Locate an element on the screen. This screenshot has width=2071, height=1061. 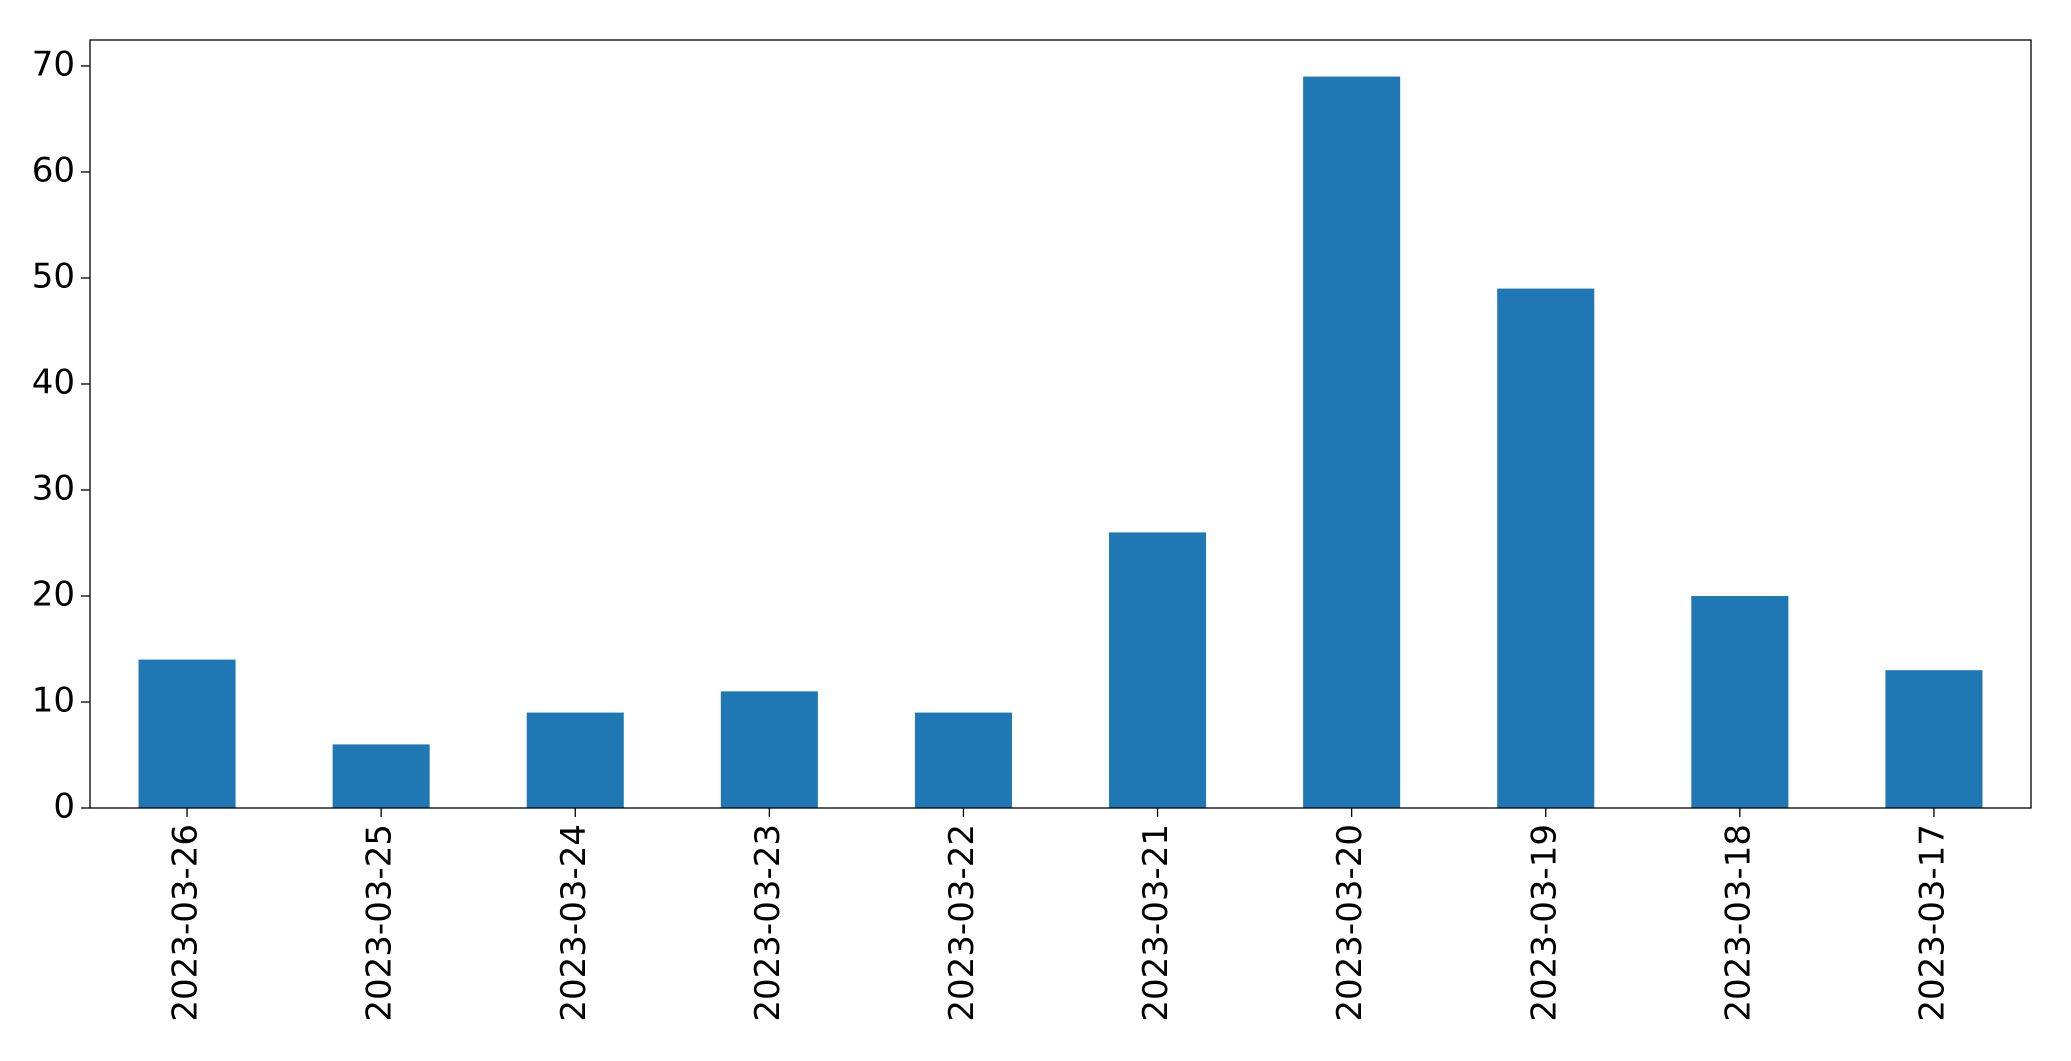
x-tick-label: 2023-03-26 is located at coordinates (186, 923).